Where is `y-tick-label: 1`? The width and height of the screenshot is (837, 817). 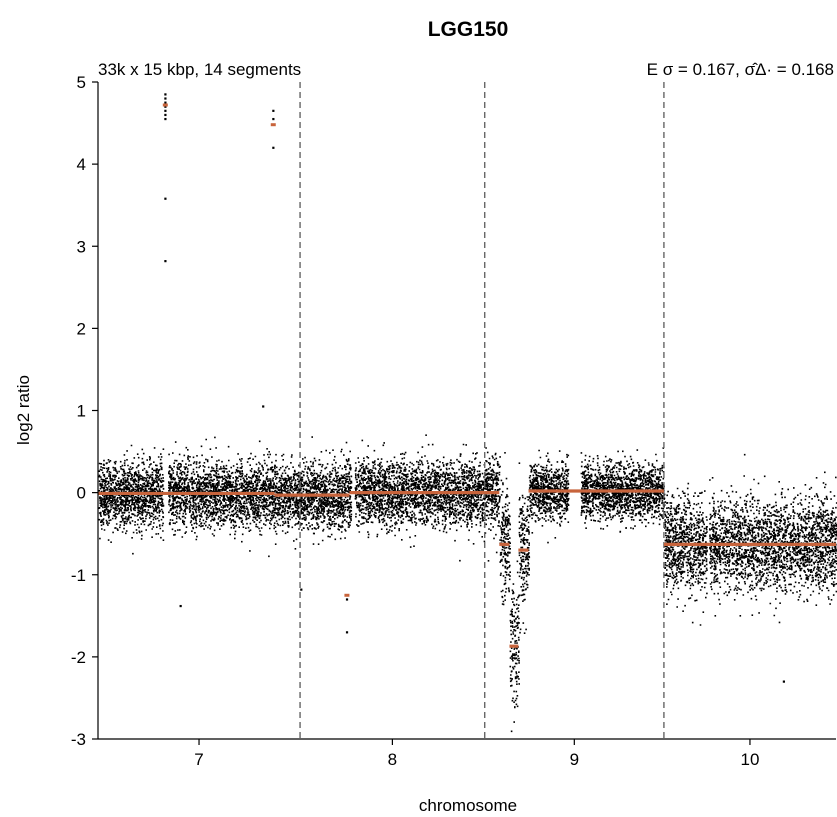
y-tick-label: 1 is located at coordinates (81, 411).